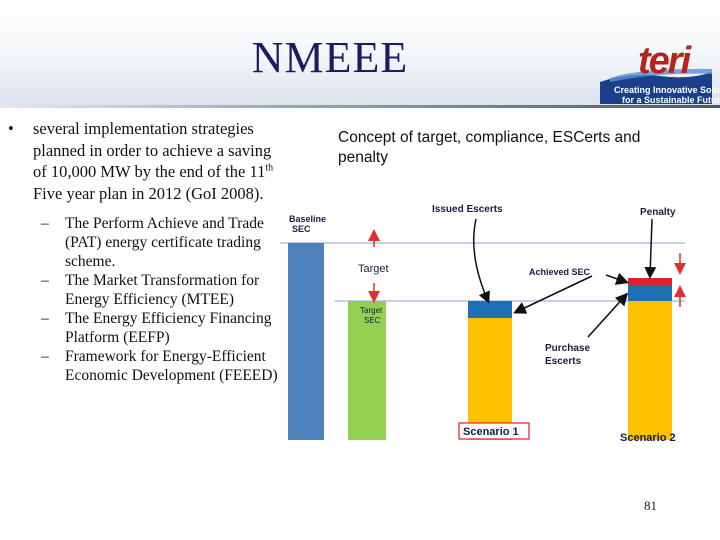 This screenshot has width=720, height=540. What do you see at coordinates (648, 438) in the screenshot?
I see `scenario2-label: Scenario 2` at bounding box center [648, 438].